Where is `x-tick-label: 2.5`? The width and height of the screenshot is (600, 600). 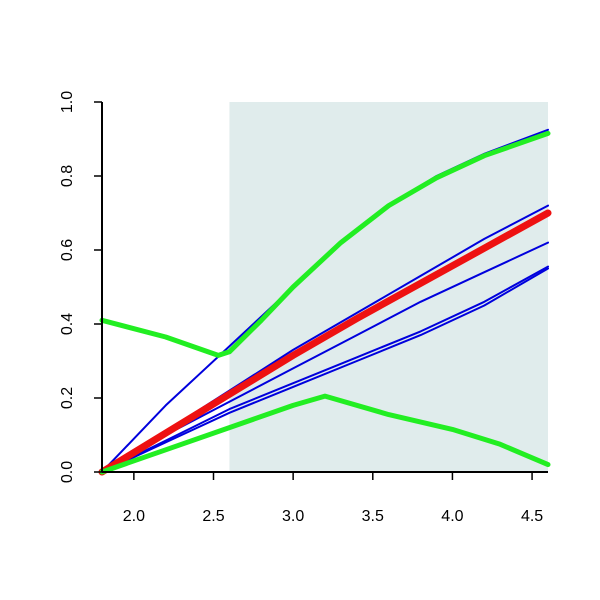
x-tick-label: 2.5 is located at coordinates (213, 516).